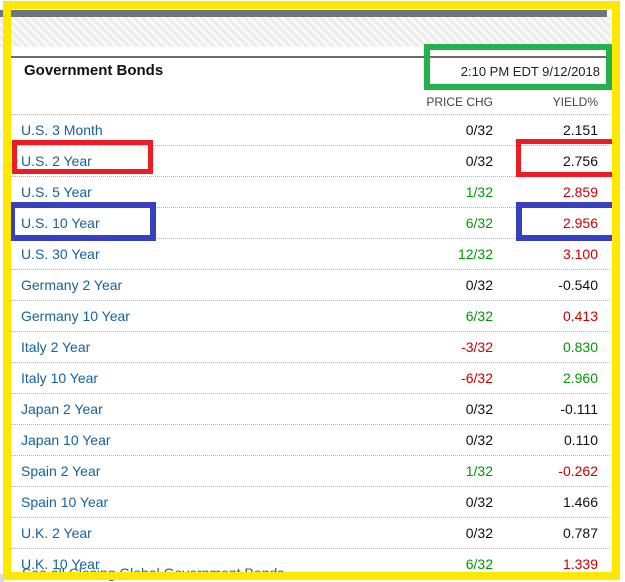 Image resolution: width=625 pixels, height=582 pixels. I want to click on next-section-fragment, so click(2, 578).